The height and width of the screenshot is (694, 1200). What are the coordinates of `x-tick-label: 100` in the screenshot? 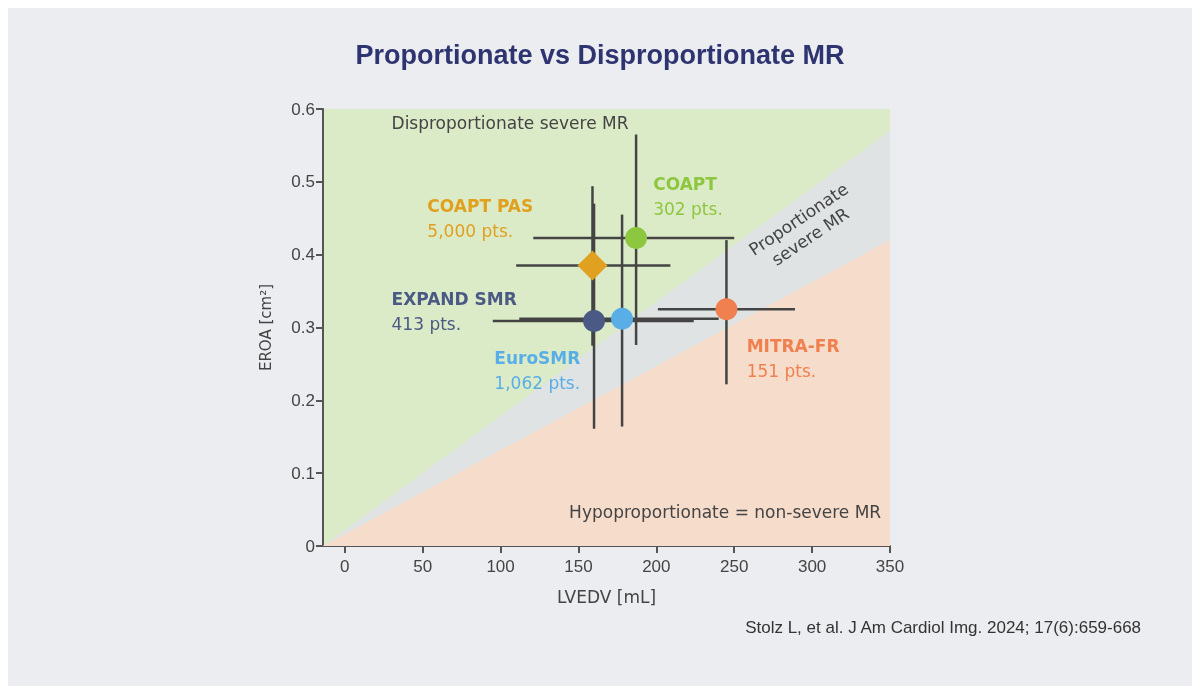 It's located at (500, 566).